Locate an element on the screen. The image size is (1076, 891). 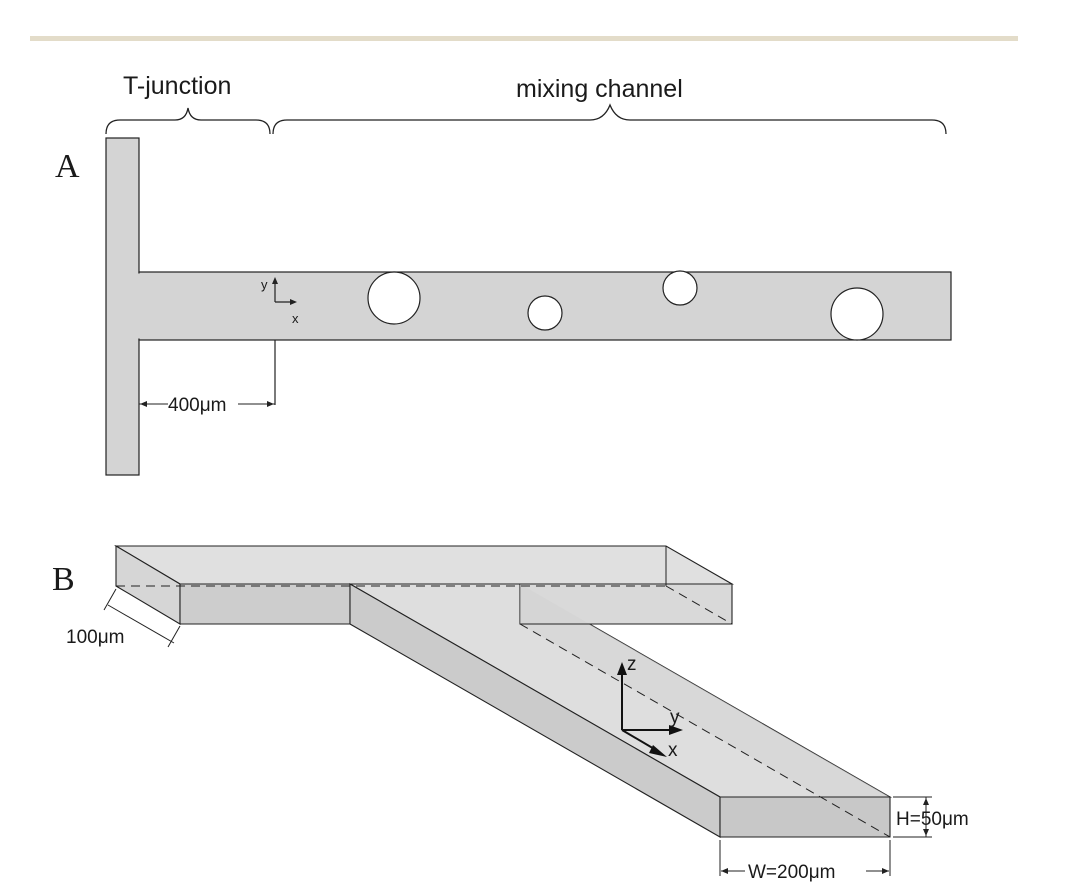
panel-b-letter: B is located at coordinates (63, 579).